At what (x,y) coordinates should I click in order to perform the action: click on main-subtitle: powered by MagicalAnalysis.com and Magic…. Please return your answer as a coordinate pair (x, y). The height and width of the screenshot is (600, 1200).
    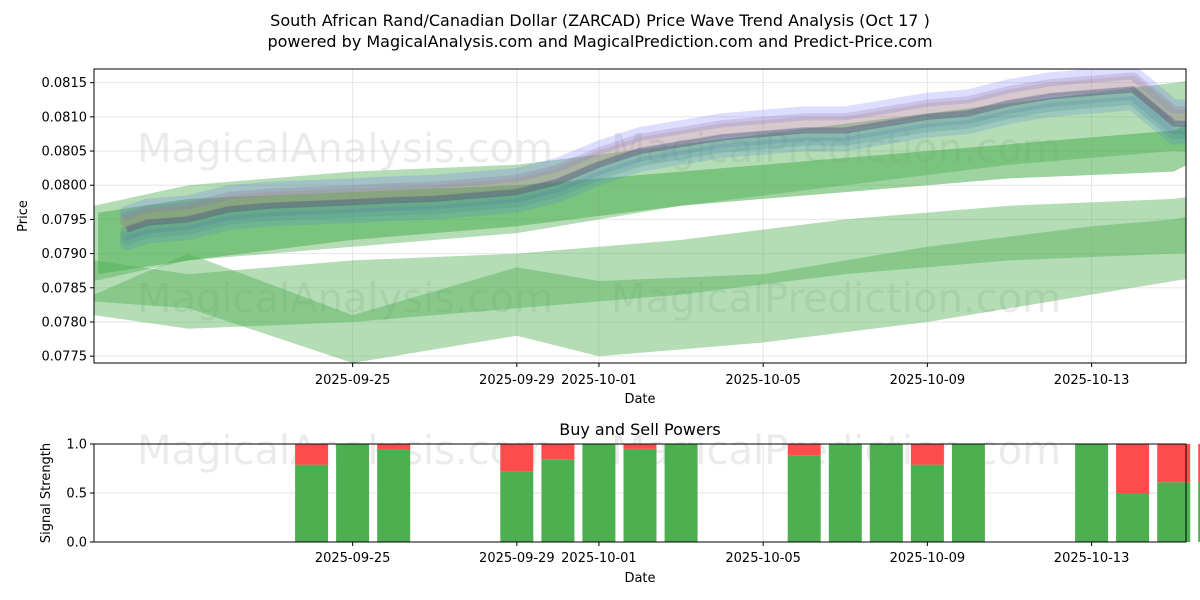
    Looking at the image, I should click on (599, 41).